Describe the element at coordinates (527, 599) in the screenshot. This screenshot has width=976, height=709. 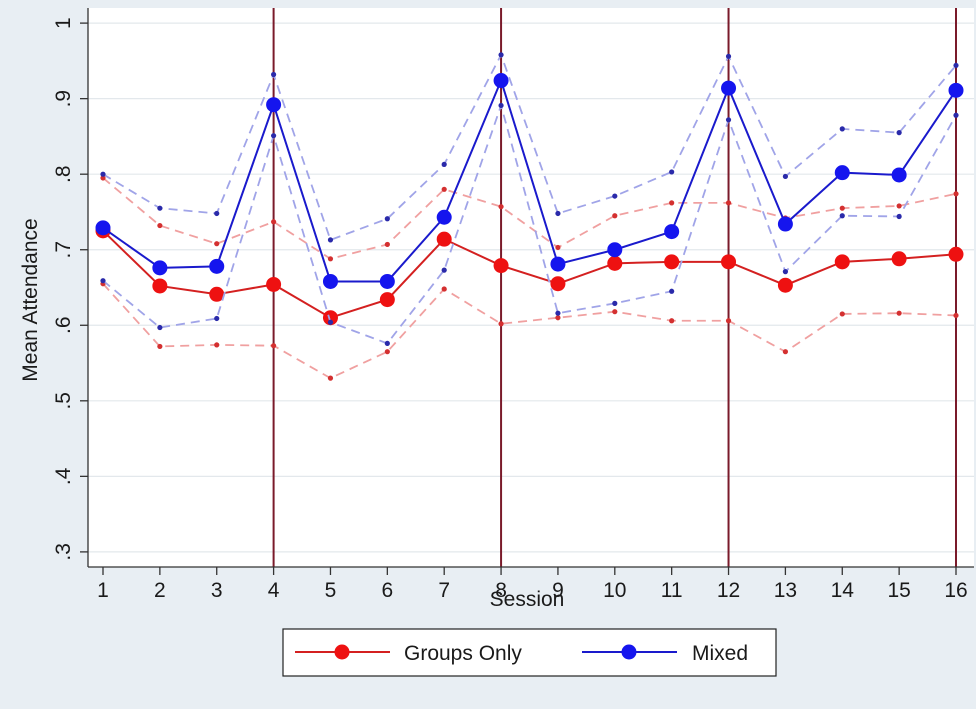
I see `x-axis-title: Session` at that location.